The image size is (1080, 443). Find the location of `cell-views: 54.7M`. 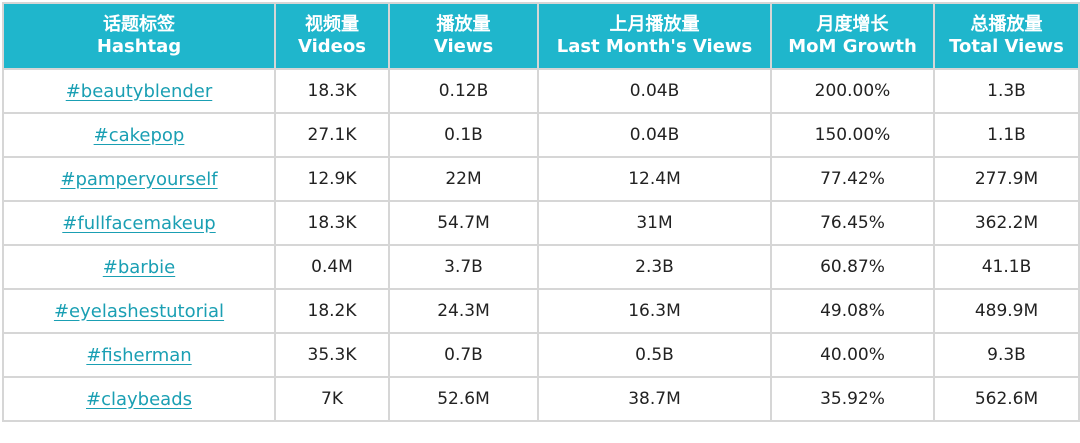

cell-views: 54.7M is located at coordinates (463, 223).